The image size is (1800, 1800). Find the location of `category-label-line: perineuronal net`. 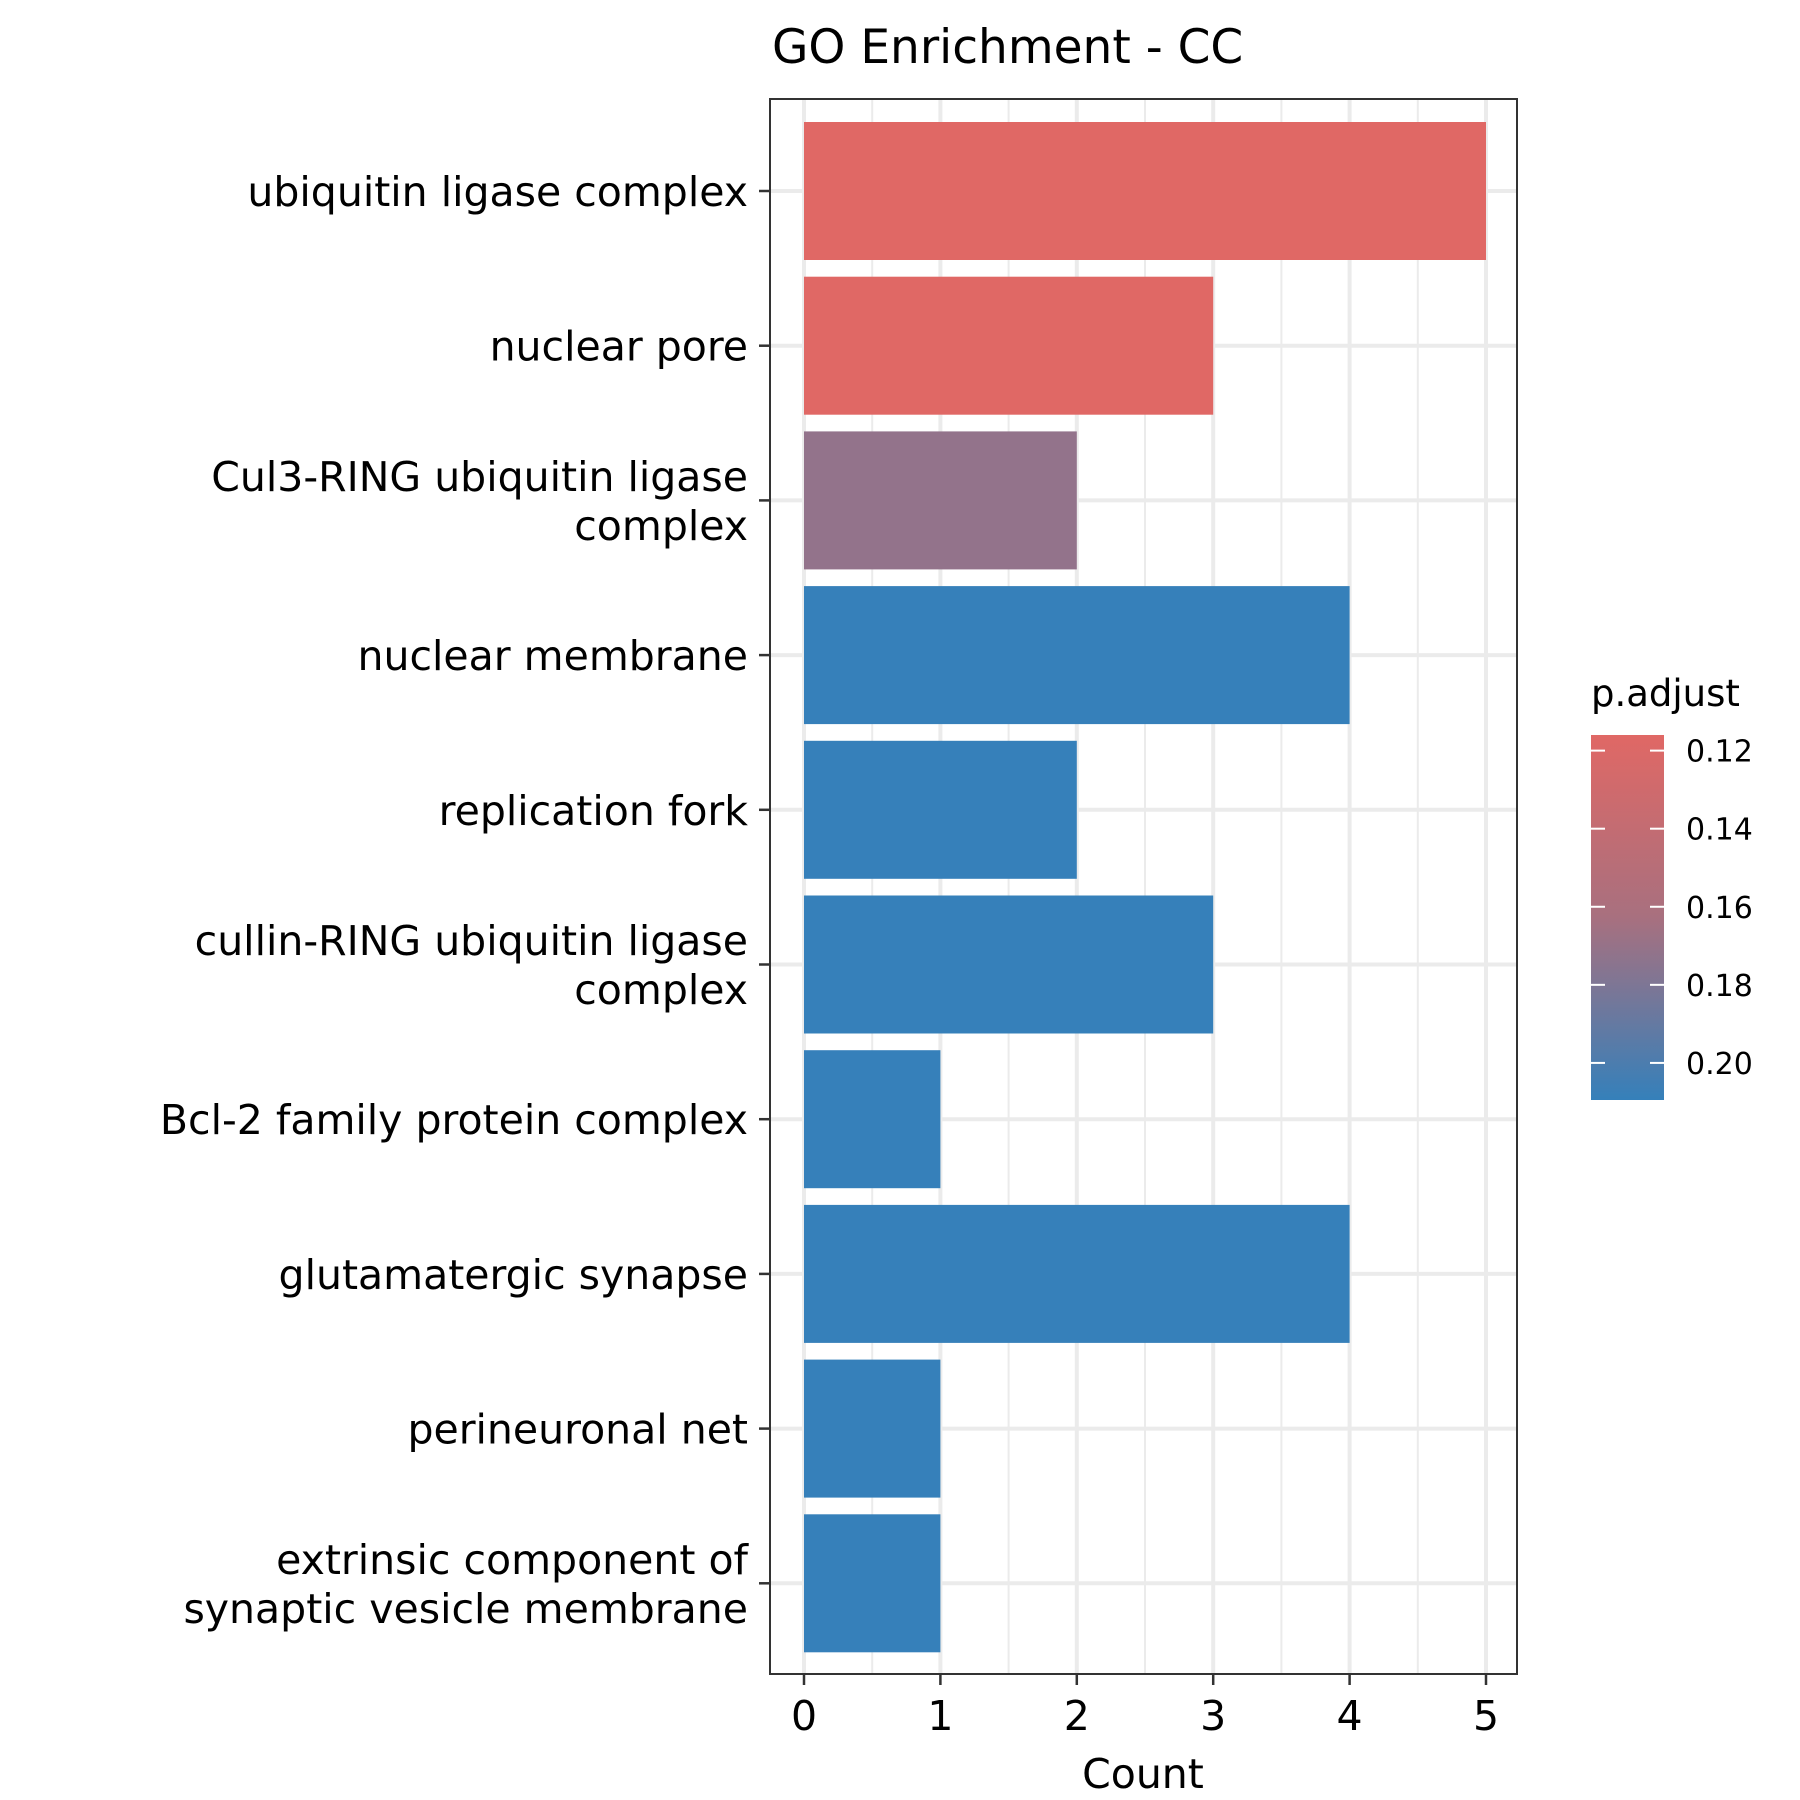

category-label-line: perineuronal net is located at coordinates (577, 1430).